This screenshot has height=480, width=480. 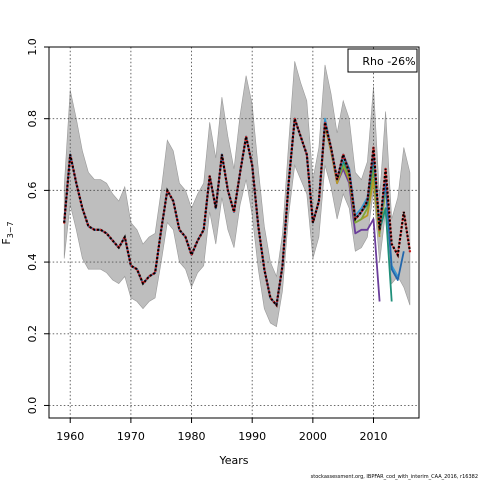 What do you see at coordinates (252, 436) in the screenshot?
I see `x-tick-label: 1990` at bounding box center [252, 436].